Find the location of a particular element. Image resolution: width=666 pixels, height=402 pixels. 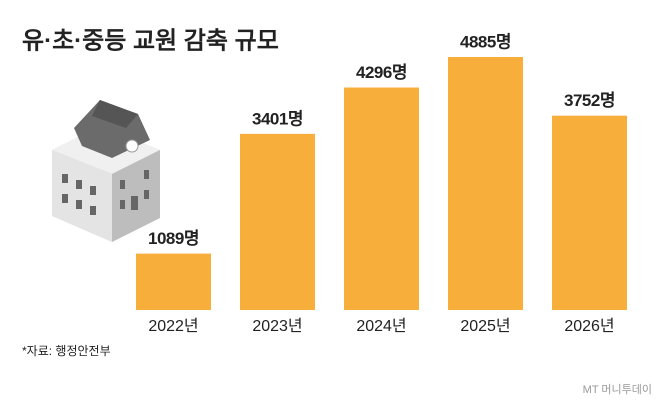

source: *자료: 행정안전부 is located at coordinates (66, 350).